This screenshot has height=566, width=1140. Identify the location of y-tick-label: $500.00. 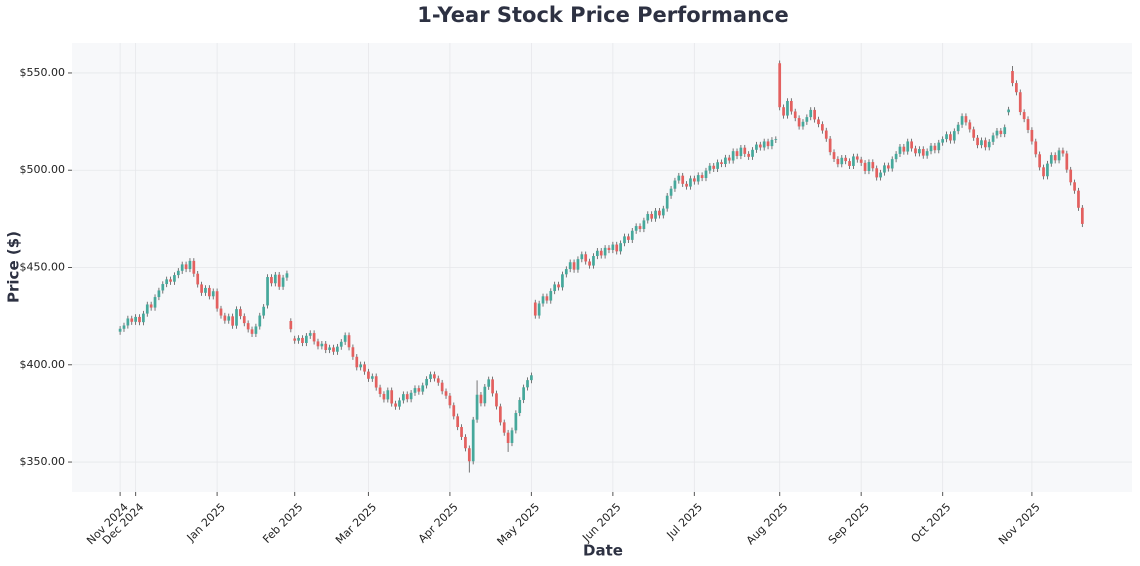
(43, 169).